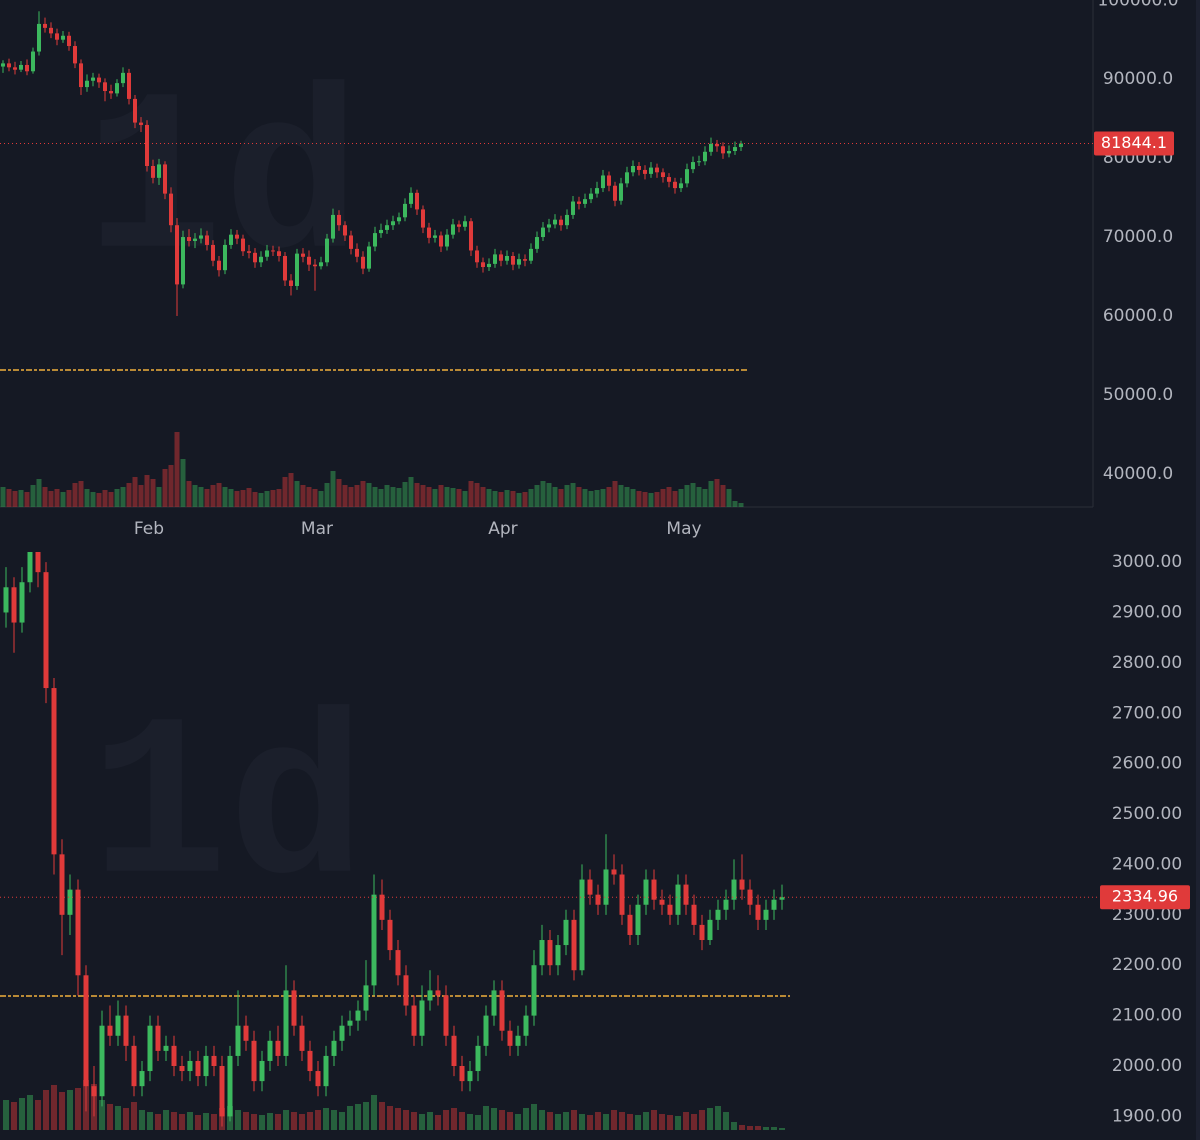  I want to click on y-tick-label: 3000.00, so click(1147, 562).